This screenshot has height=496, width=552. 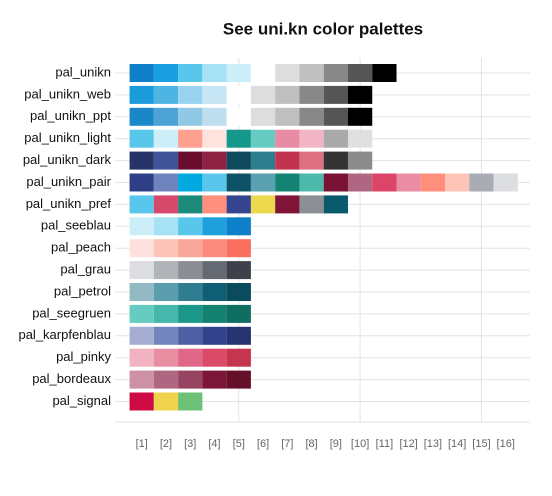 I want to click on x-tick-label: [8], so click(x=311, y=444).